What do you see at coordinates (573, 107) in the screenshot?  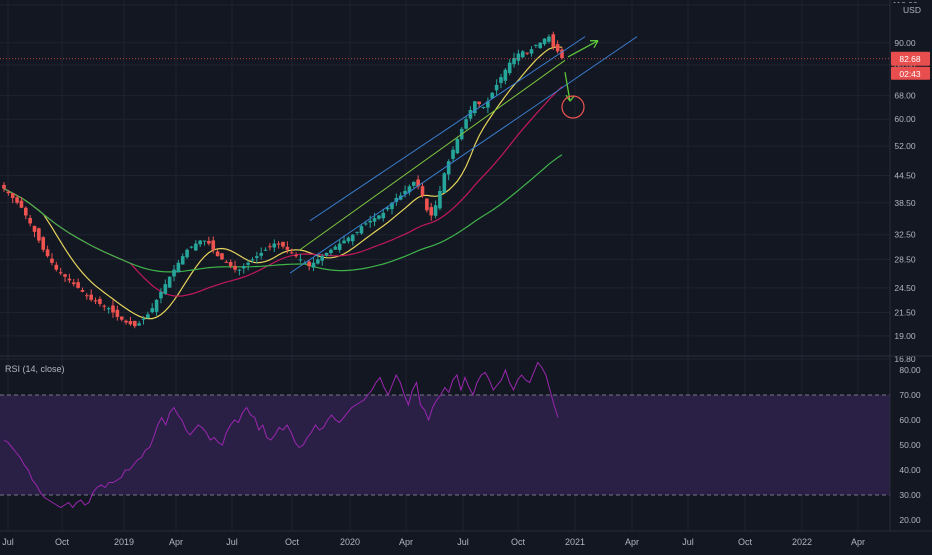 I see `target-circle` at bounding box center [573, 107].